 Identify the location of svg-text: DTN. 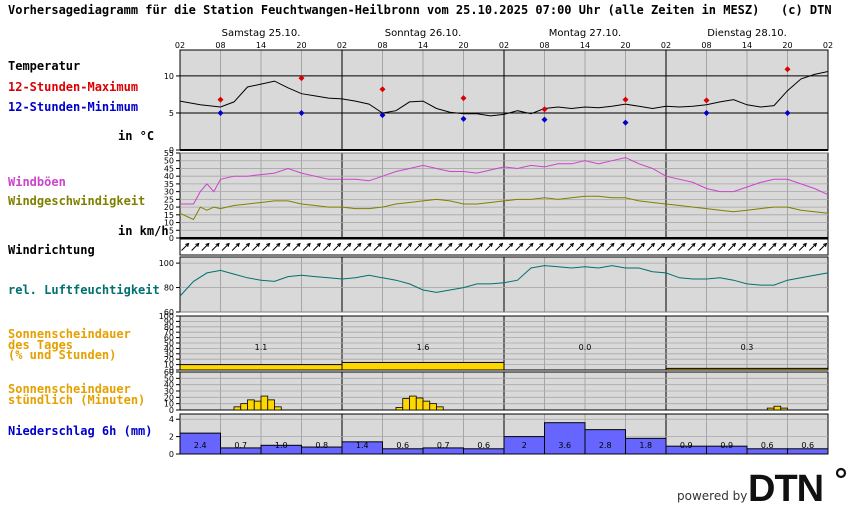
(785, 487).